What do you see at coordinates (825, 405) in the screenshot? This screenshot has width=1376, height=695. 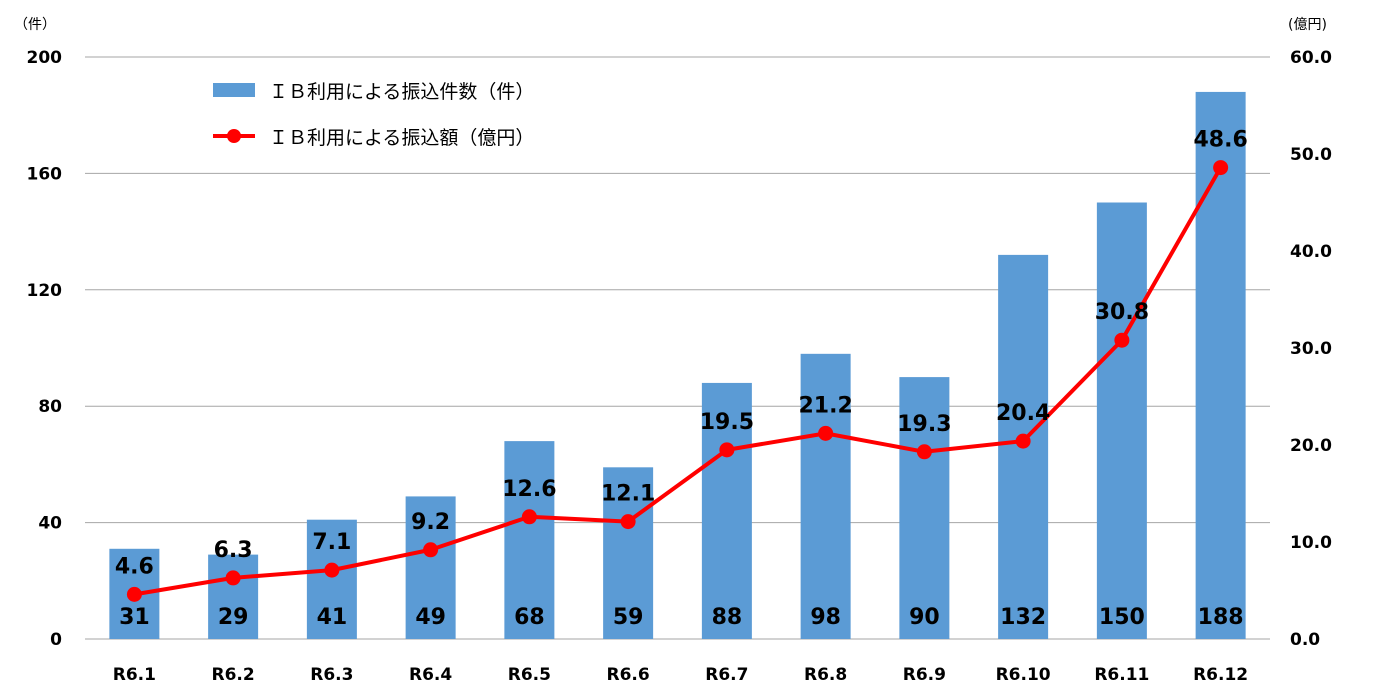 I see `line-value-label: 21.2` at bounding box center [825, 405].